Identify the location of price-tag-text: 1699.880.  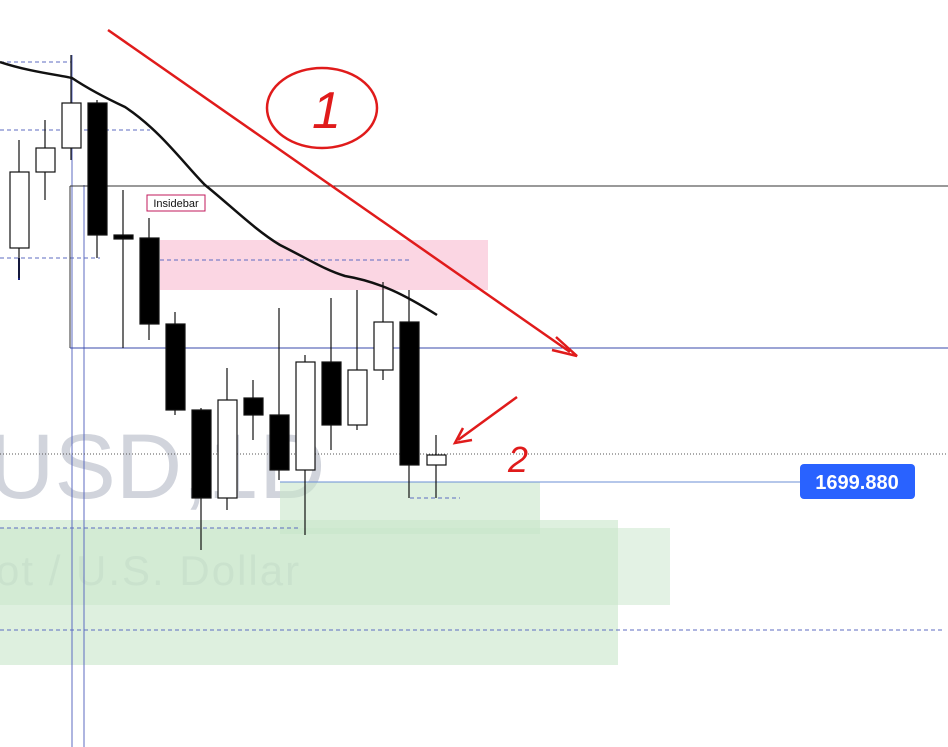
(856, 483).